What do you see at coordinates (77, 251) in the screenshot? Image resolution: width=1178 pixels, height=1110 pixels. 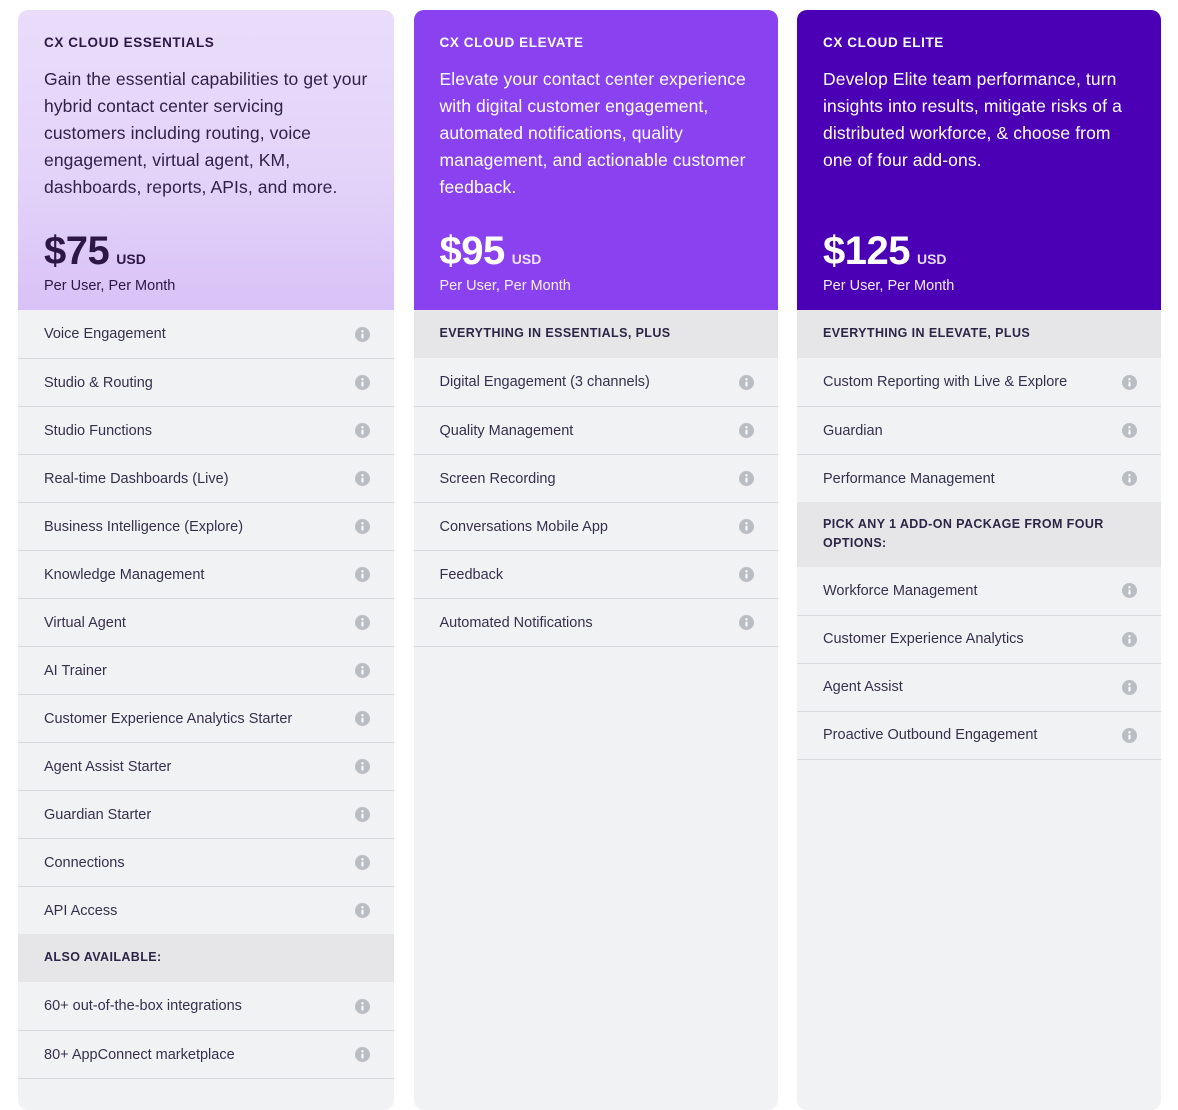 I see `price: $75` at bounding box center [77, 251].